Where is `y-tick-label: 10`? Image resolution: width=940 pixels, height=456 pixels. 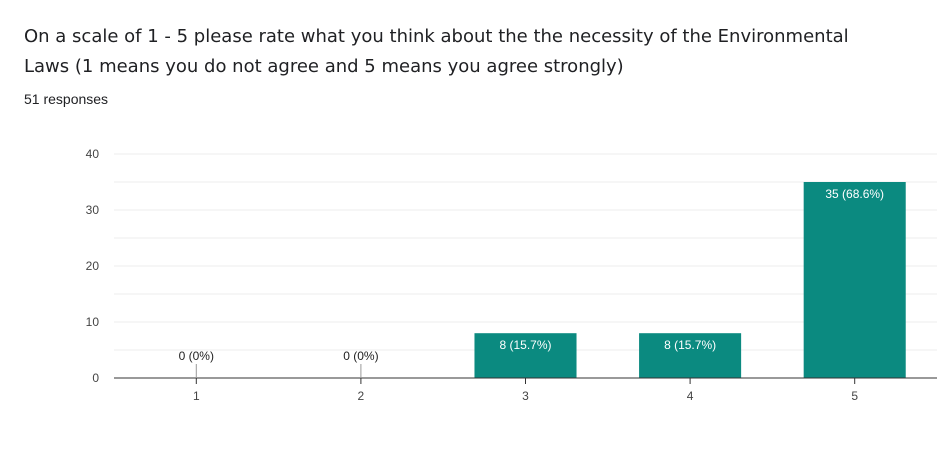 y-tick-label: 10 is located at coordinates (93, 322).